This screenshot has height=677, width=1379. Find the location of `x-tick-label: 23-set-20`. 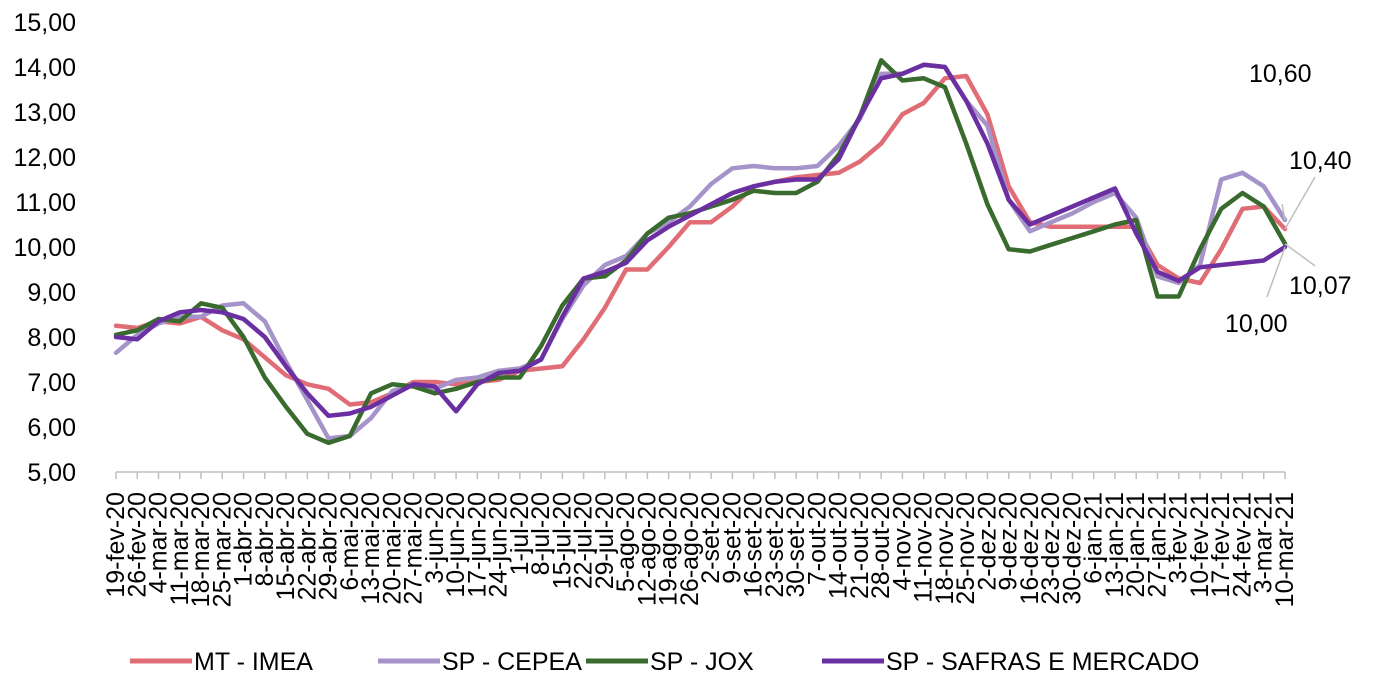

x-tick-label: 23-set-20 is located at coordinates (775, 545).